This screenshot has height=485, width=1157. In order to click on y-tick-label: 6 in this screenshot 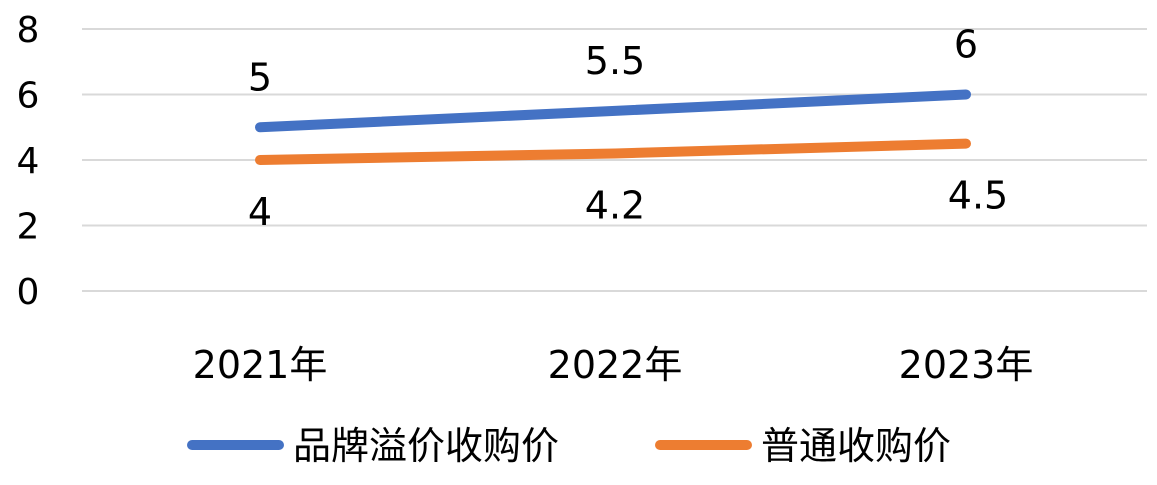, I will do `click(28, 96)`.